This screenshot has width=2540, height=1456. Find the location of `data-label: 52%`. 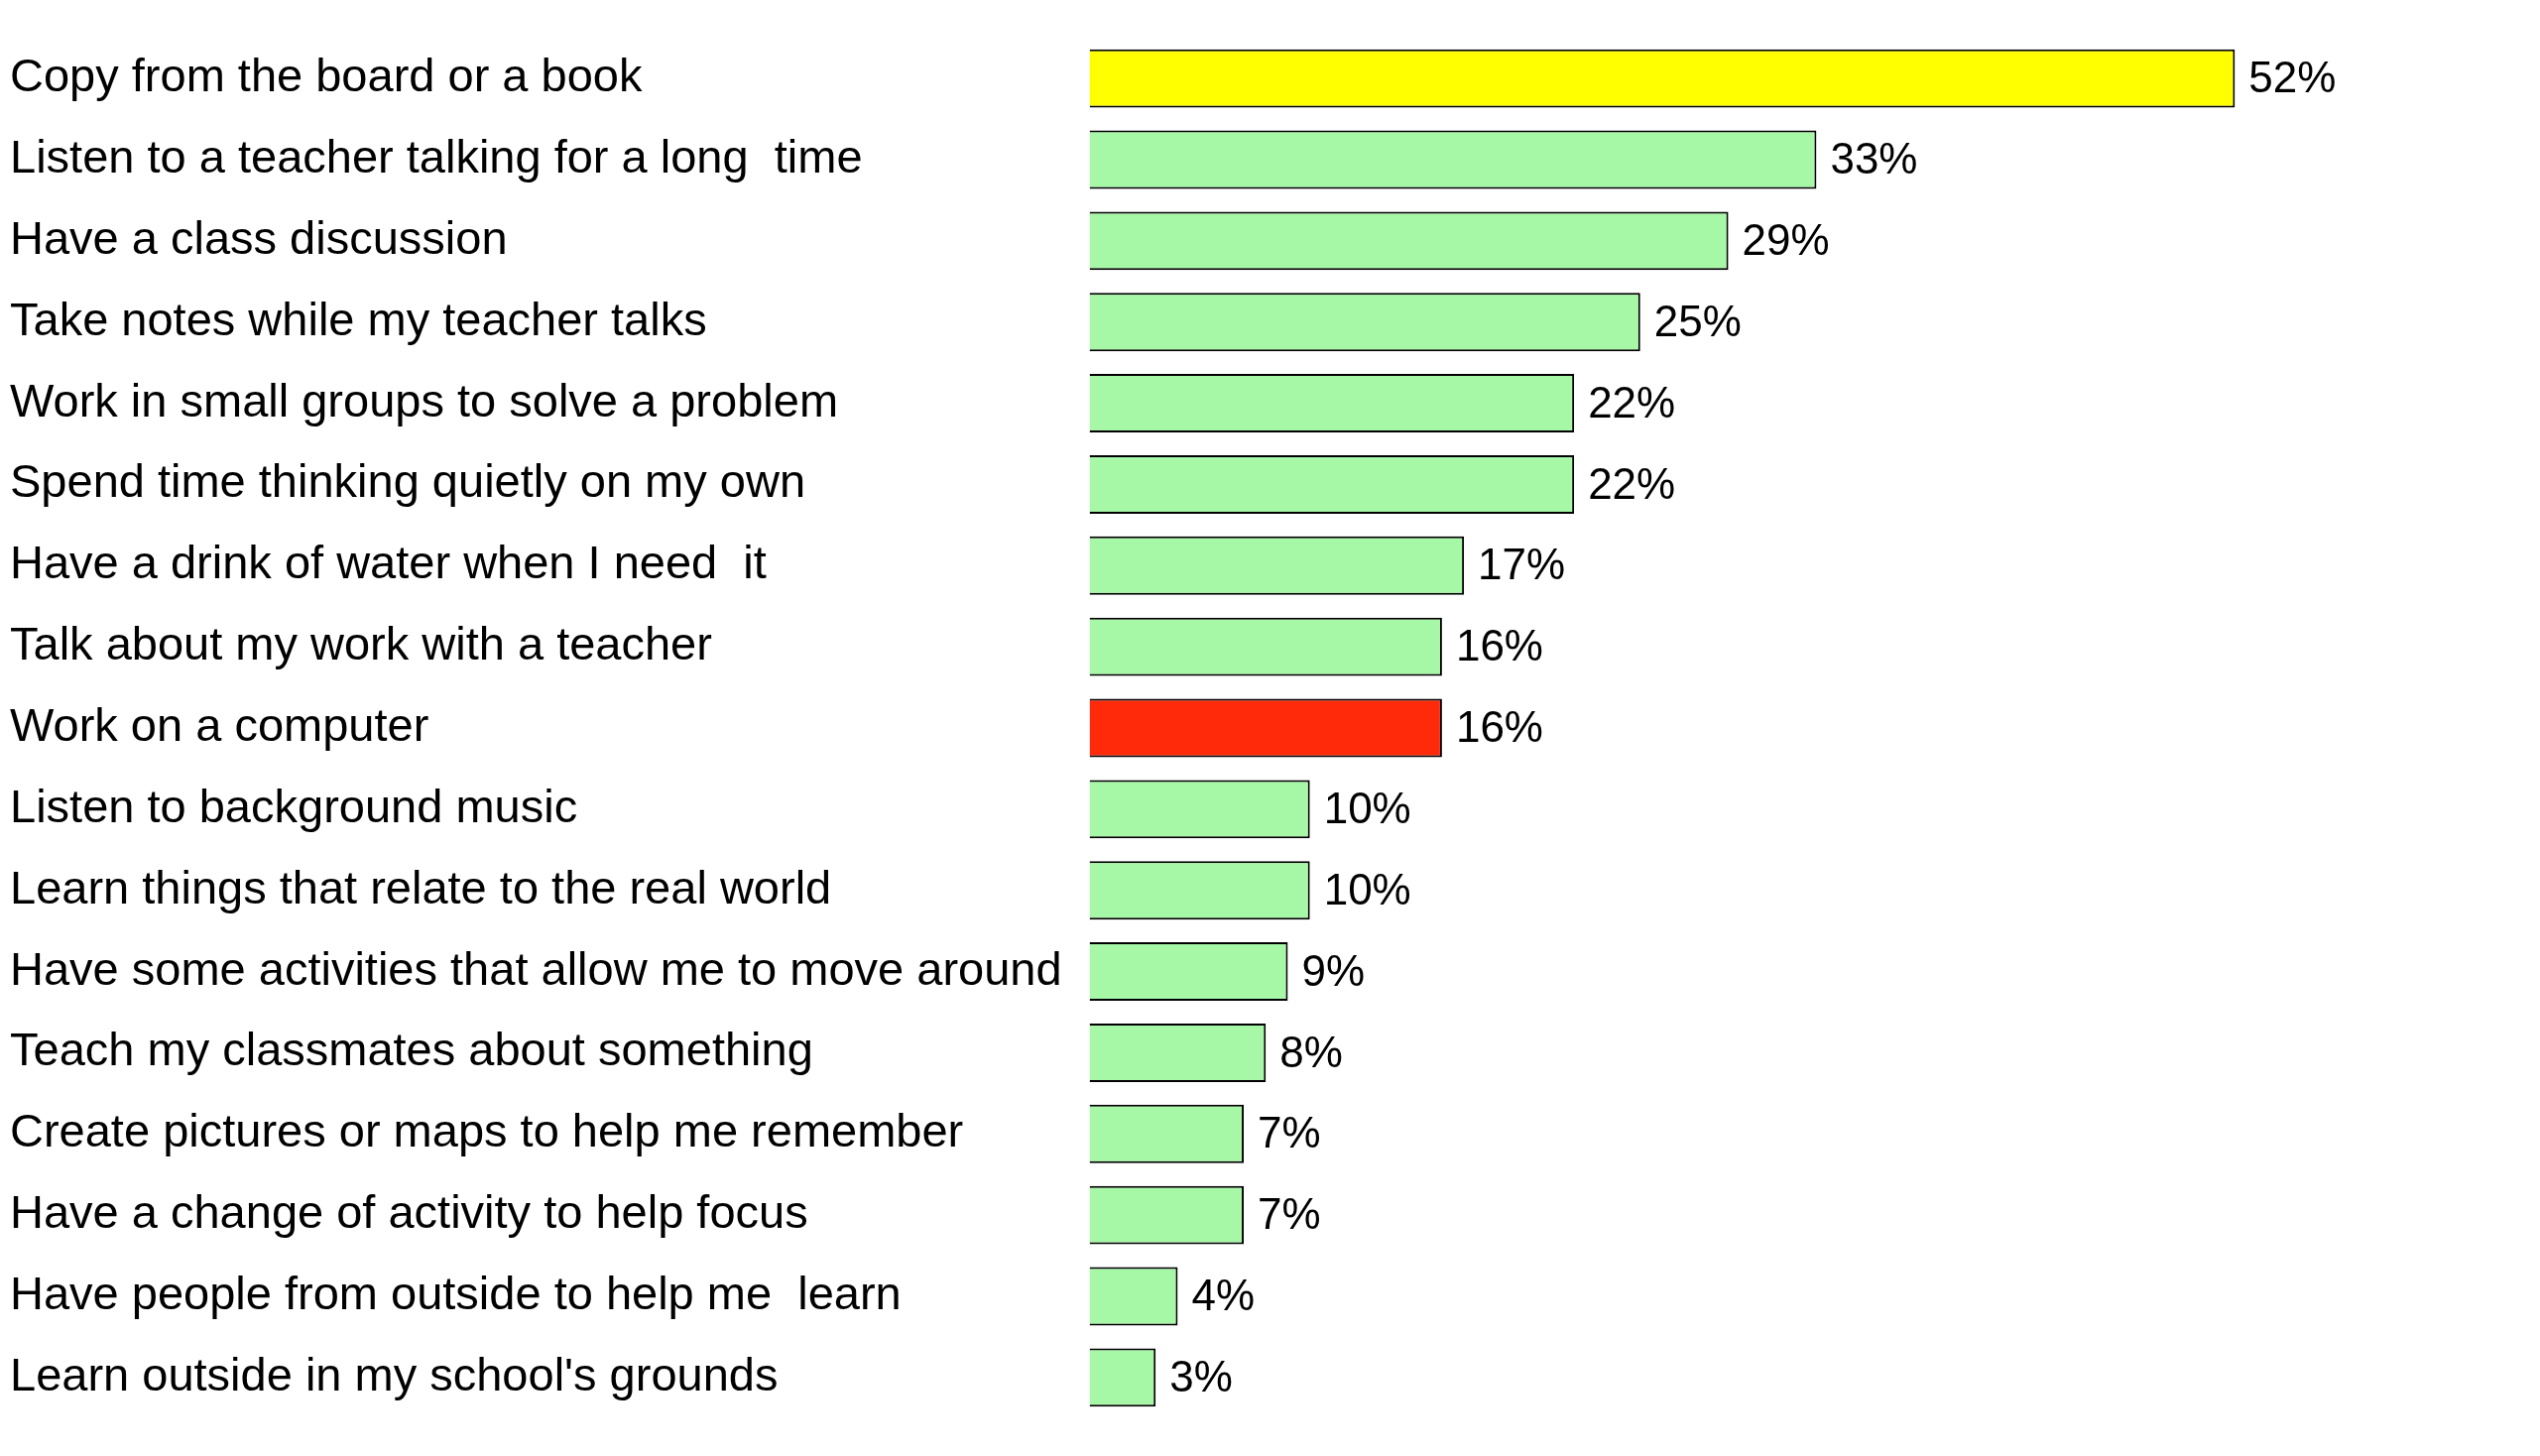

data-label: 52% is located at coordinates (2292, 77).